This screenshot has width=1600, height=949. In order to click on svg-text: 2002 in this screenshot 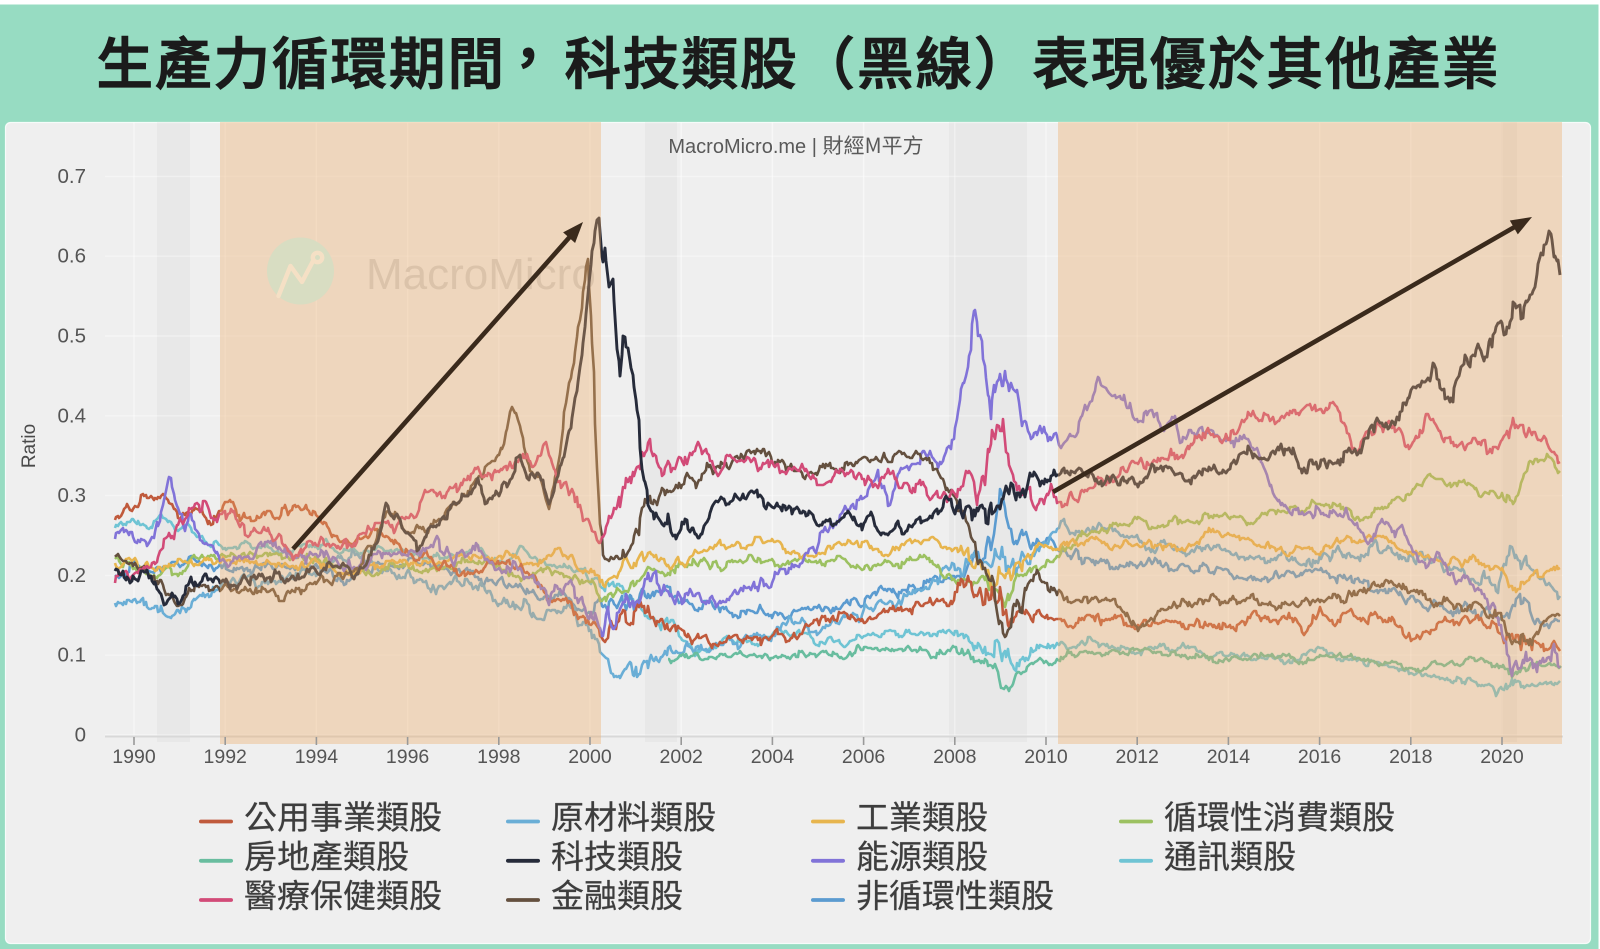, I will do `click(681, 757)`.